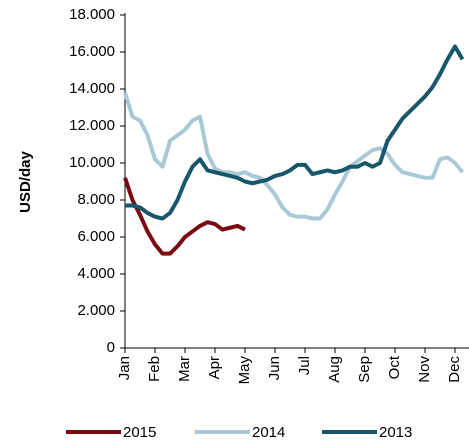 This screenshot has height=442, width=469. Describe the element at coordinates (268, 432) in the screenshot. I see `legend-label: 2014` at that location.